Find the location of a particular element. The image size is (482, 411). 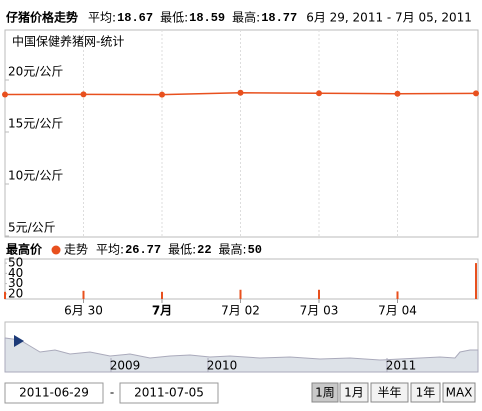

navigator-area is located at coordinates (241, 355).